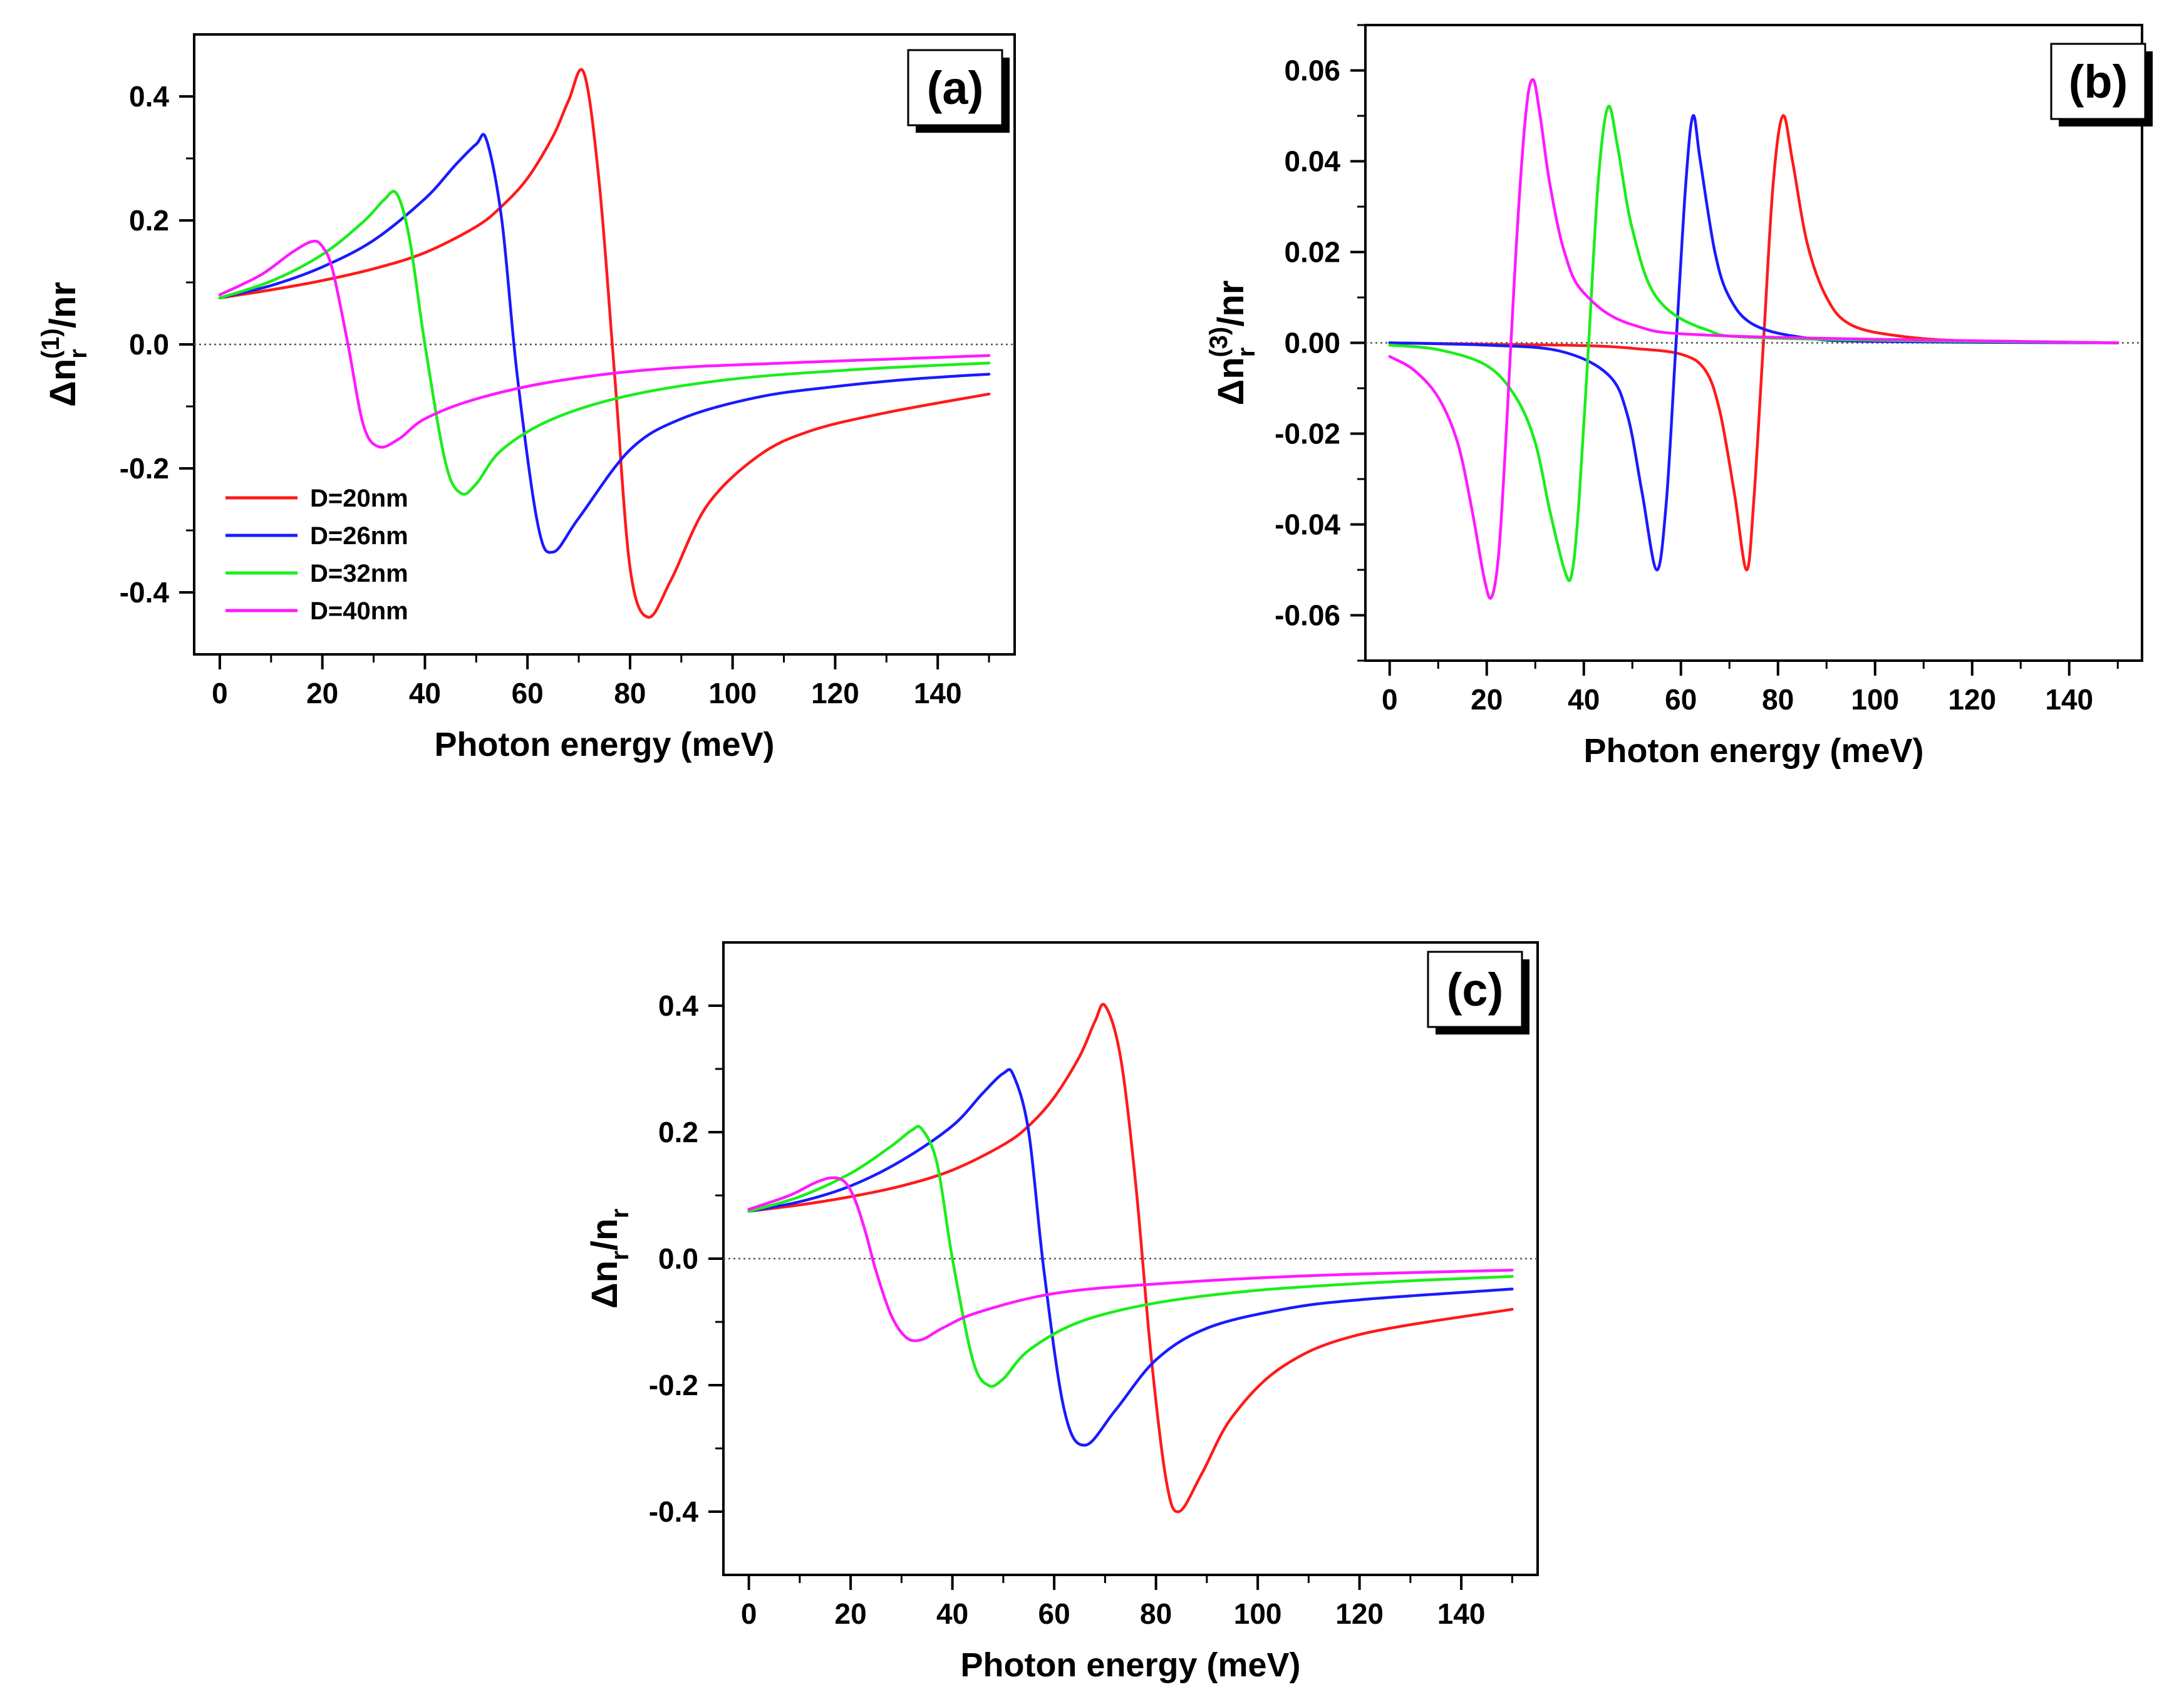 This screenshot has width=2184, height=1692. Describe the element at coordinates (359, 573) in the screenshot. I see `legend-label: D=32nm` at that location.